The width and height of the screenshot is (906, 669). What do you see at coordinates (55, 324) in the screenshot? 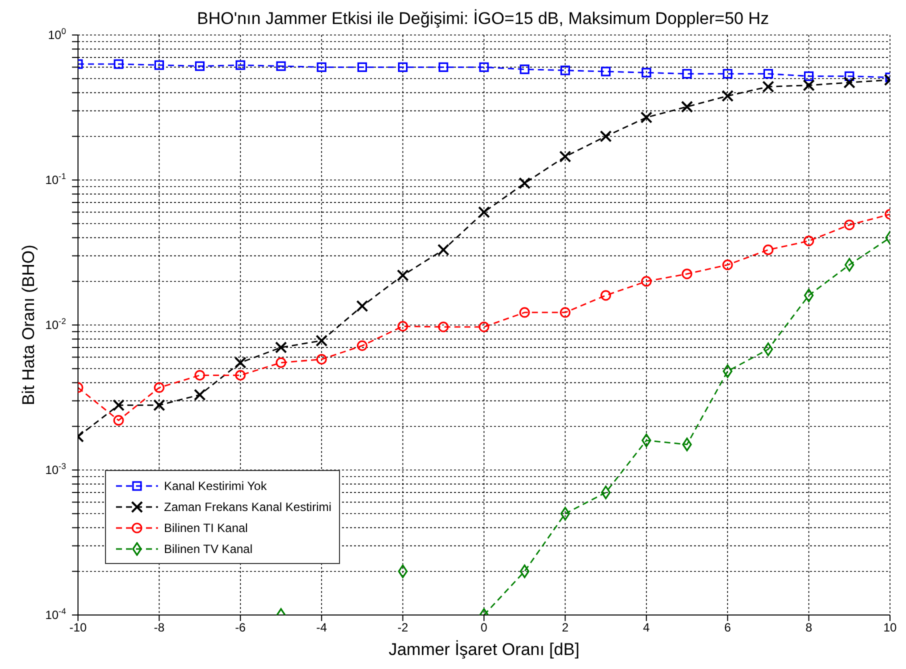
I see `y-tick-label: 10$^{-2}$` at bounding box center [55, 324].